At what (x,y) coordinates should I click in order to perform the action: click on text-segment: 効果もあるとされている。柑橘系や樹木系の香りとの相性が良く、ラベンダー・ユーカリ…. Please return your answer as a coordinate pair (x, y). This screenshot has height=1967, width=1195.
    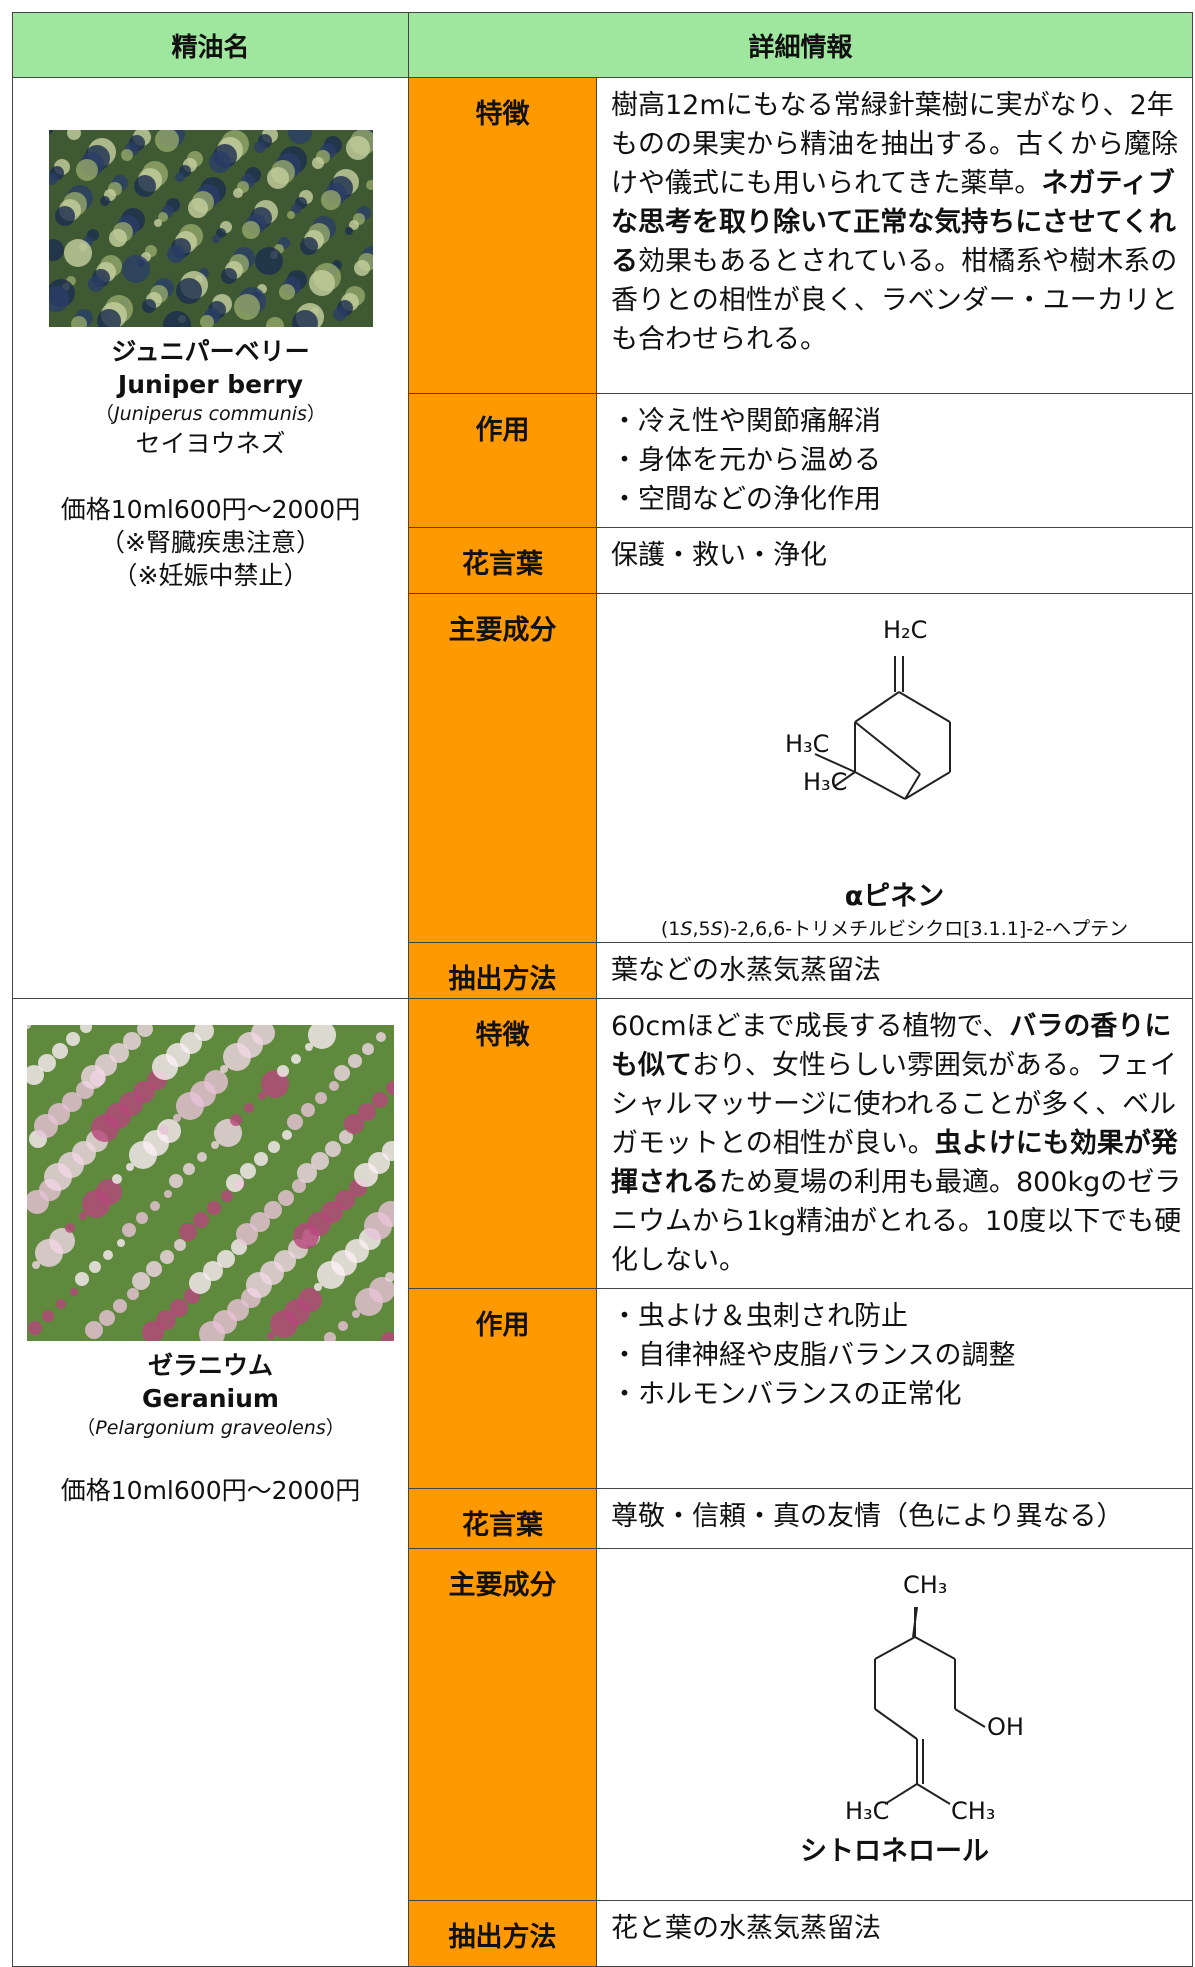
    Looking at the image, I should click on (894, 300).